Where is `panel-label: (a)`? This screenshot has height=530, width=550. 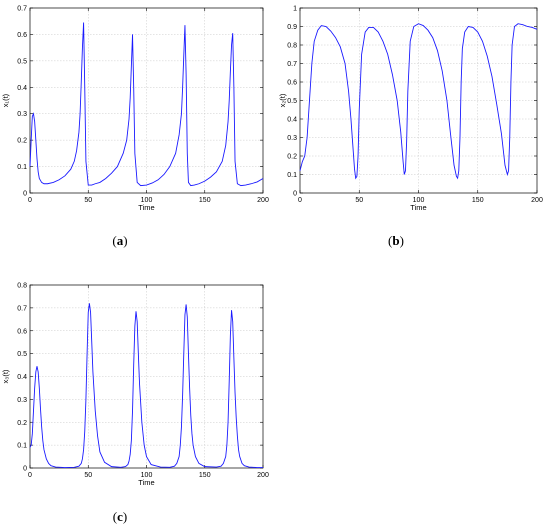 panel-label: (a) is located at coordinates (119, 240).